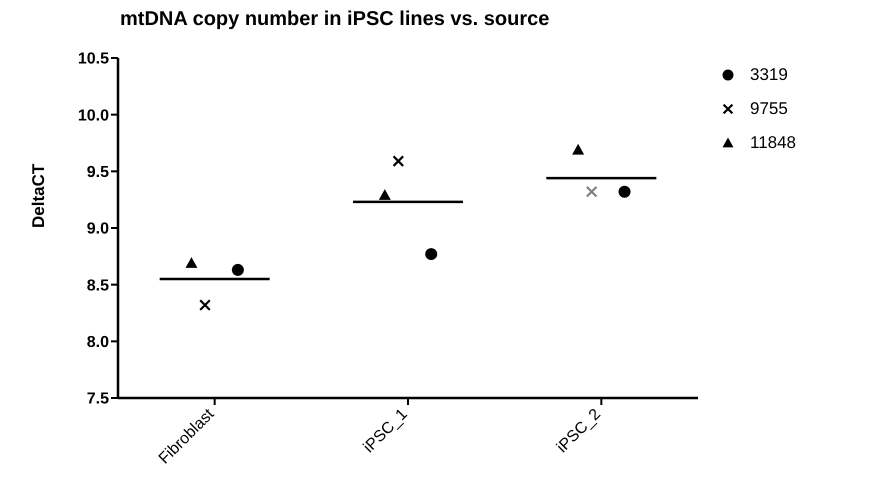 The height and width of the screenshot is (501, 877). Describe the element at coordinates (769, 109) in the screenshot. I see `legend-label: 9755` at that location.